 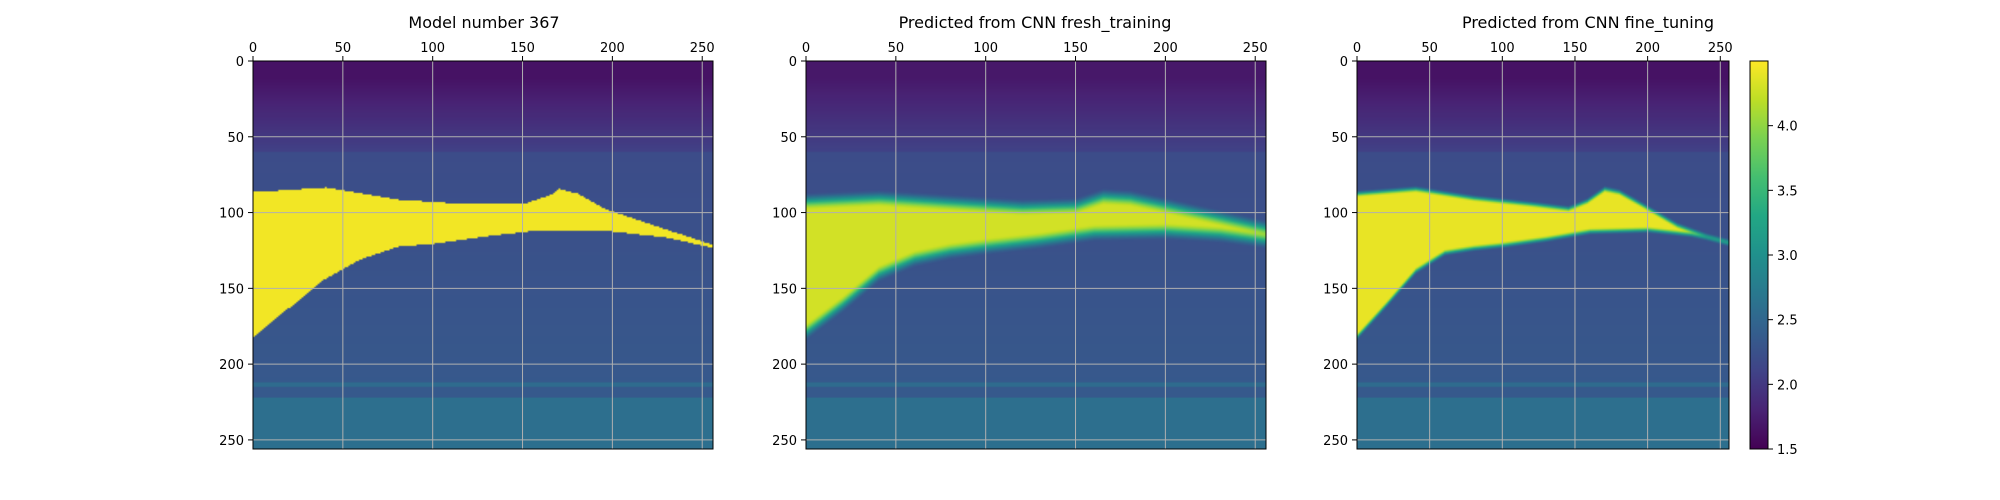 I want to click on colorbar-gradient, so click(x=1759, y=255).